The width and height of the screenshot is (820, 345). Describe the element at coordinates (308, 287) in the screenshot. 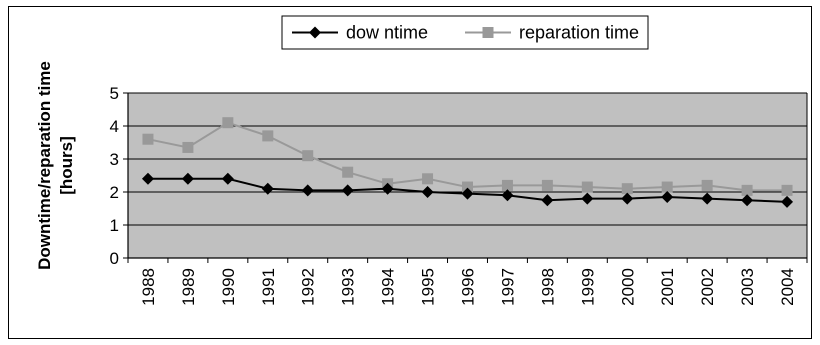

I see `x-tick-label: 1992` at that location.